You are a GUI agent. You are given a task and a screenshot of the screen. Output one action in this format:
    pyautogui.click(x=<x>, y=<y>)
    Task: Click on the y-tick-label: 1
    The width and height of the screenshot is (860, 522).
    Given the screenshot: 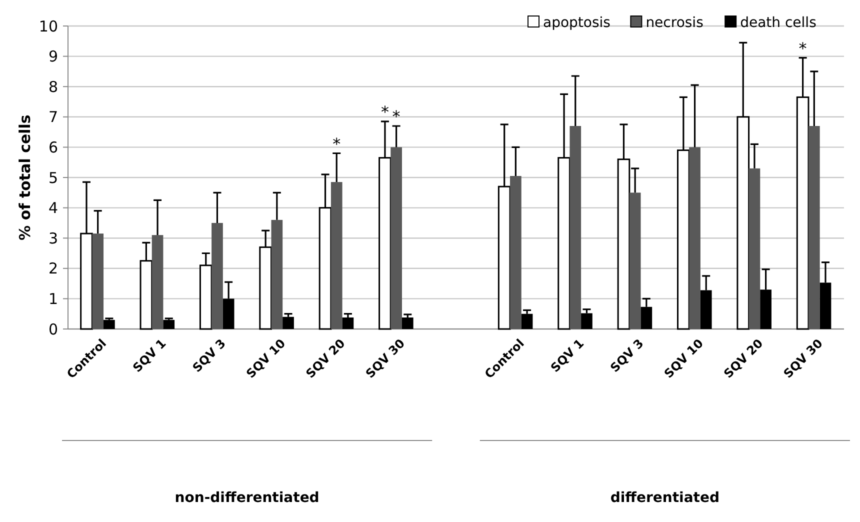 What is the action you would take?
    pyautogui.click(x=53, y=299)
    